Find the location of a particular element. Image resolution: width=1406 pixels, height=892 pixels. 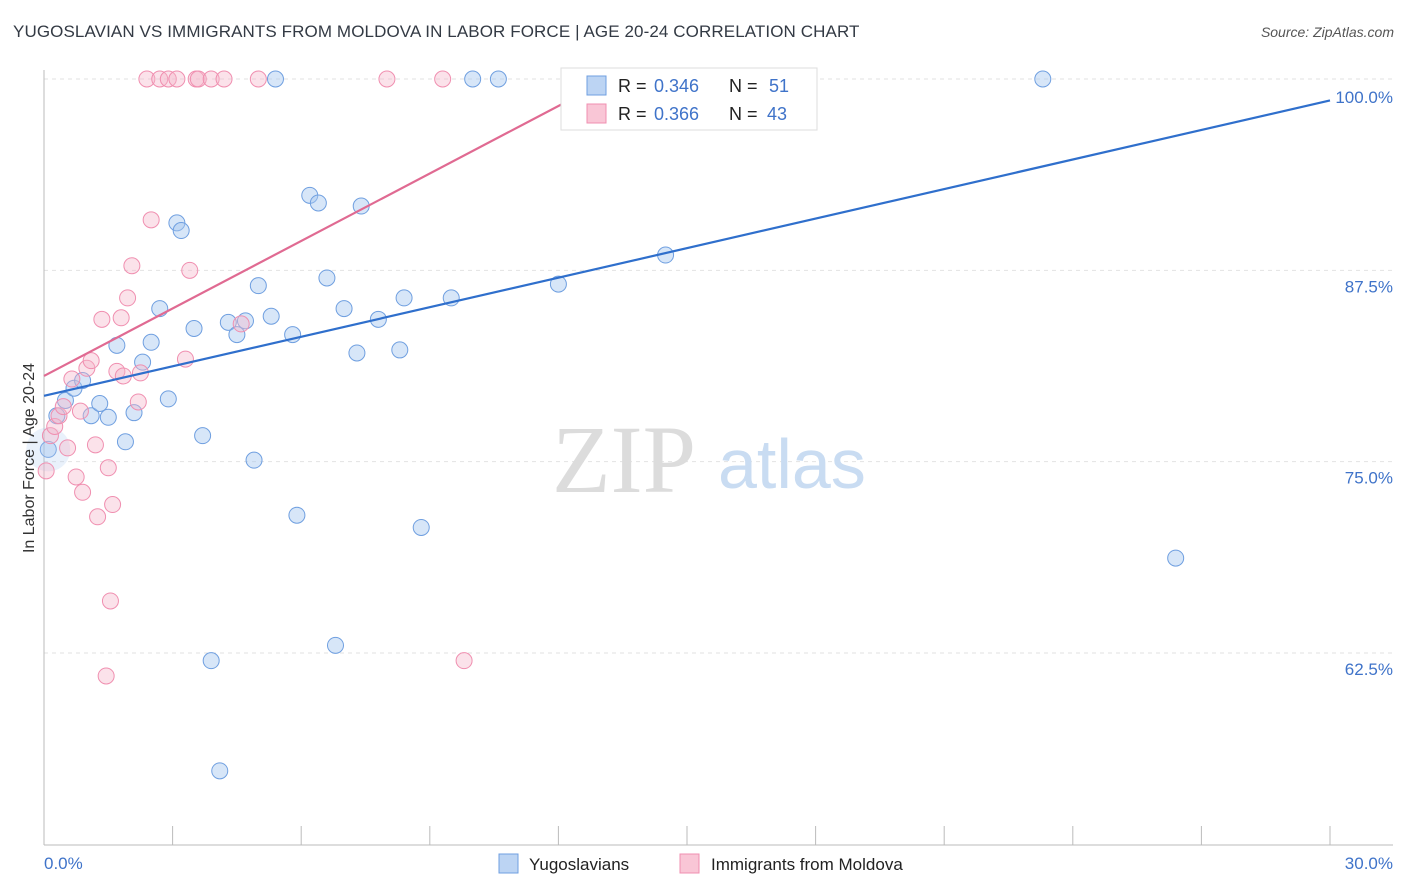

stats-swatch-blue is located at coordinates (596, 85).